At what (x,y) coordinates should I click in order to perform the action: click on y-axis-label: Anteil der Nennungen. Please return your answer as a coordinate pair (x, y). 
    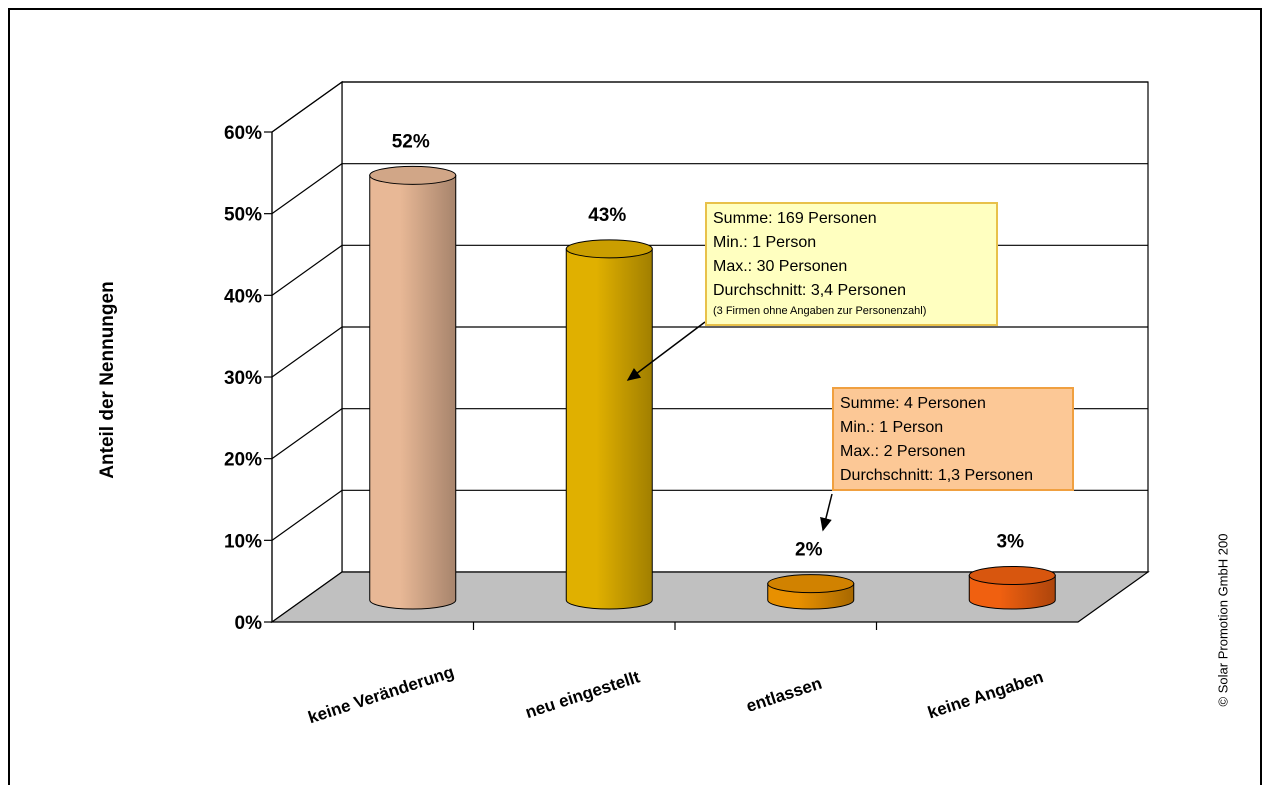
    Looking at the image, I should click on (107, 380).